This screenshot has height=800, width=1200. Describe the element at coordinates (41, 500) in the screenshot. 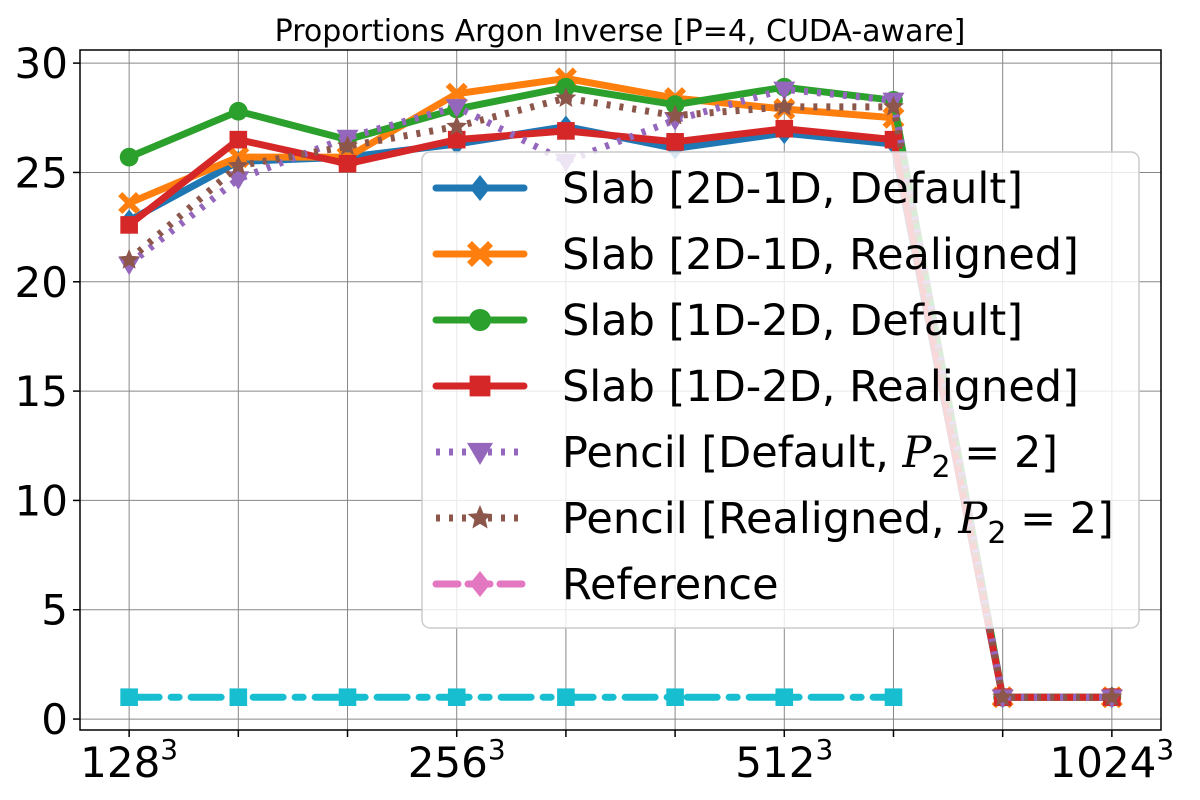

I see `y-tick-label: 10` at that location.